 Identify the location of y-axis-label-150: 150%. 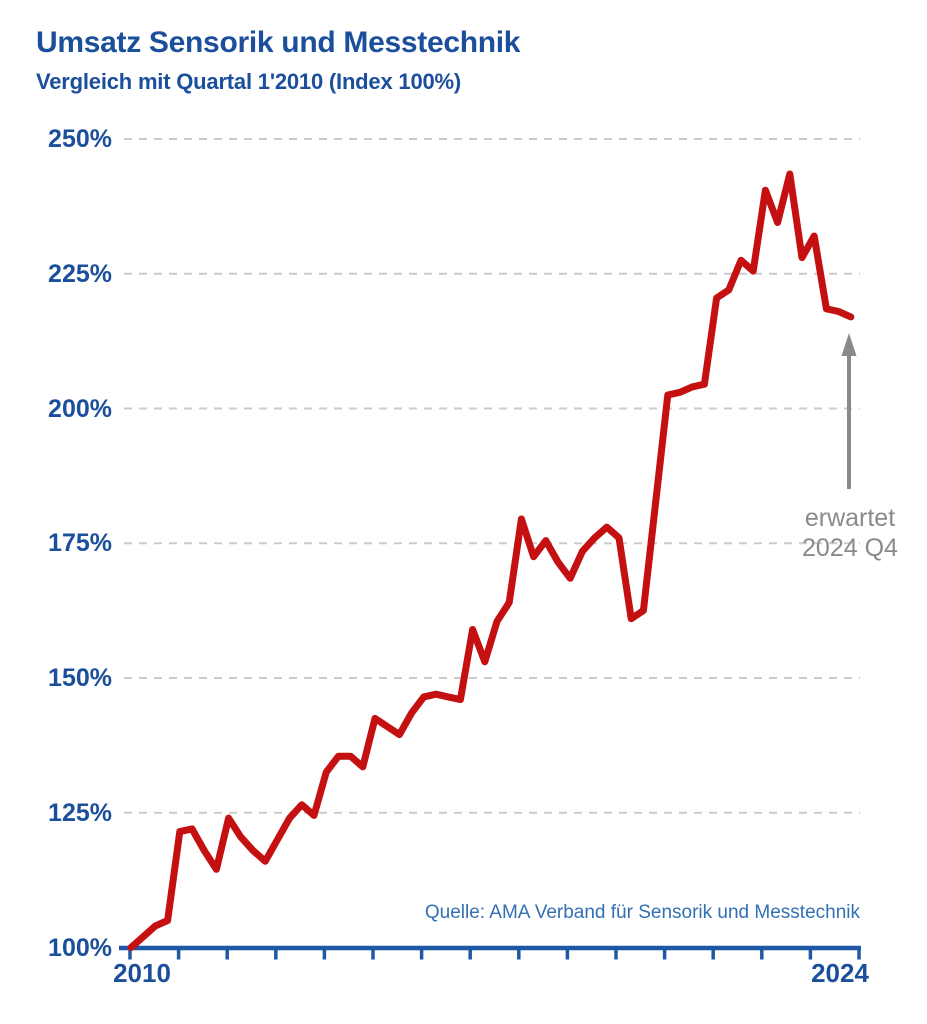
(80, 678).